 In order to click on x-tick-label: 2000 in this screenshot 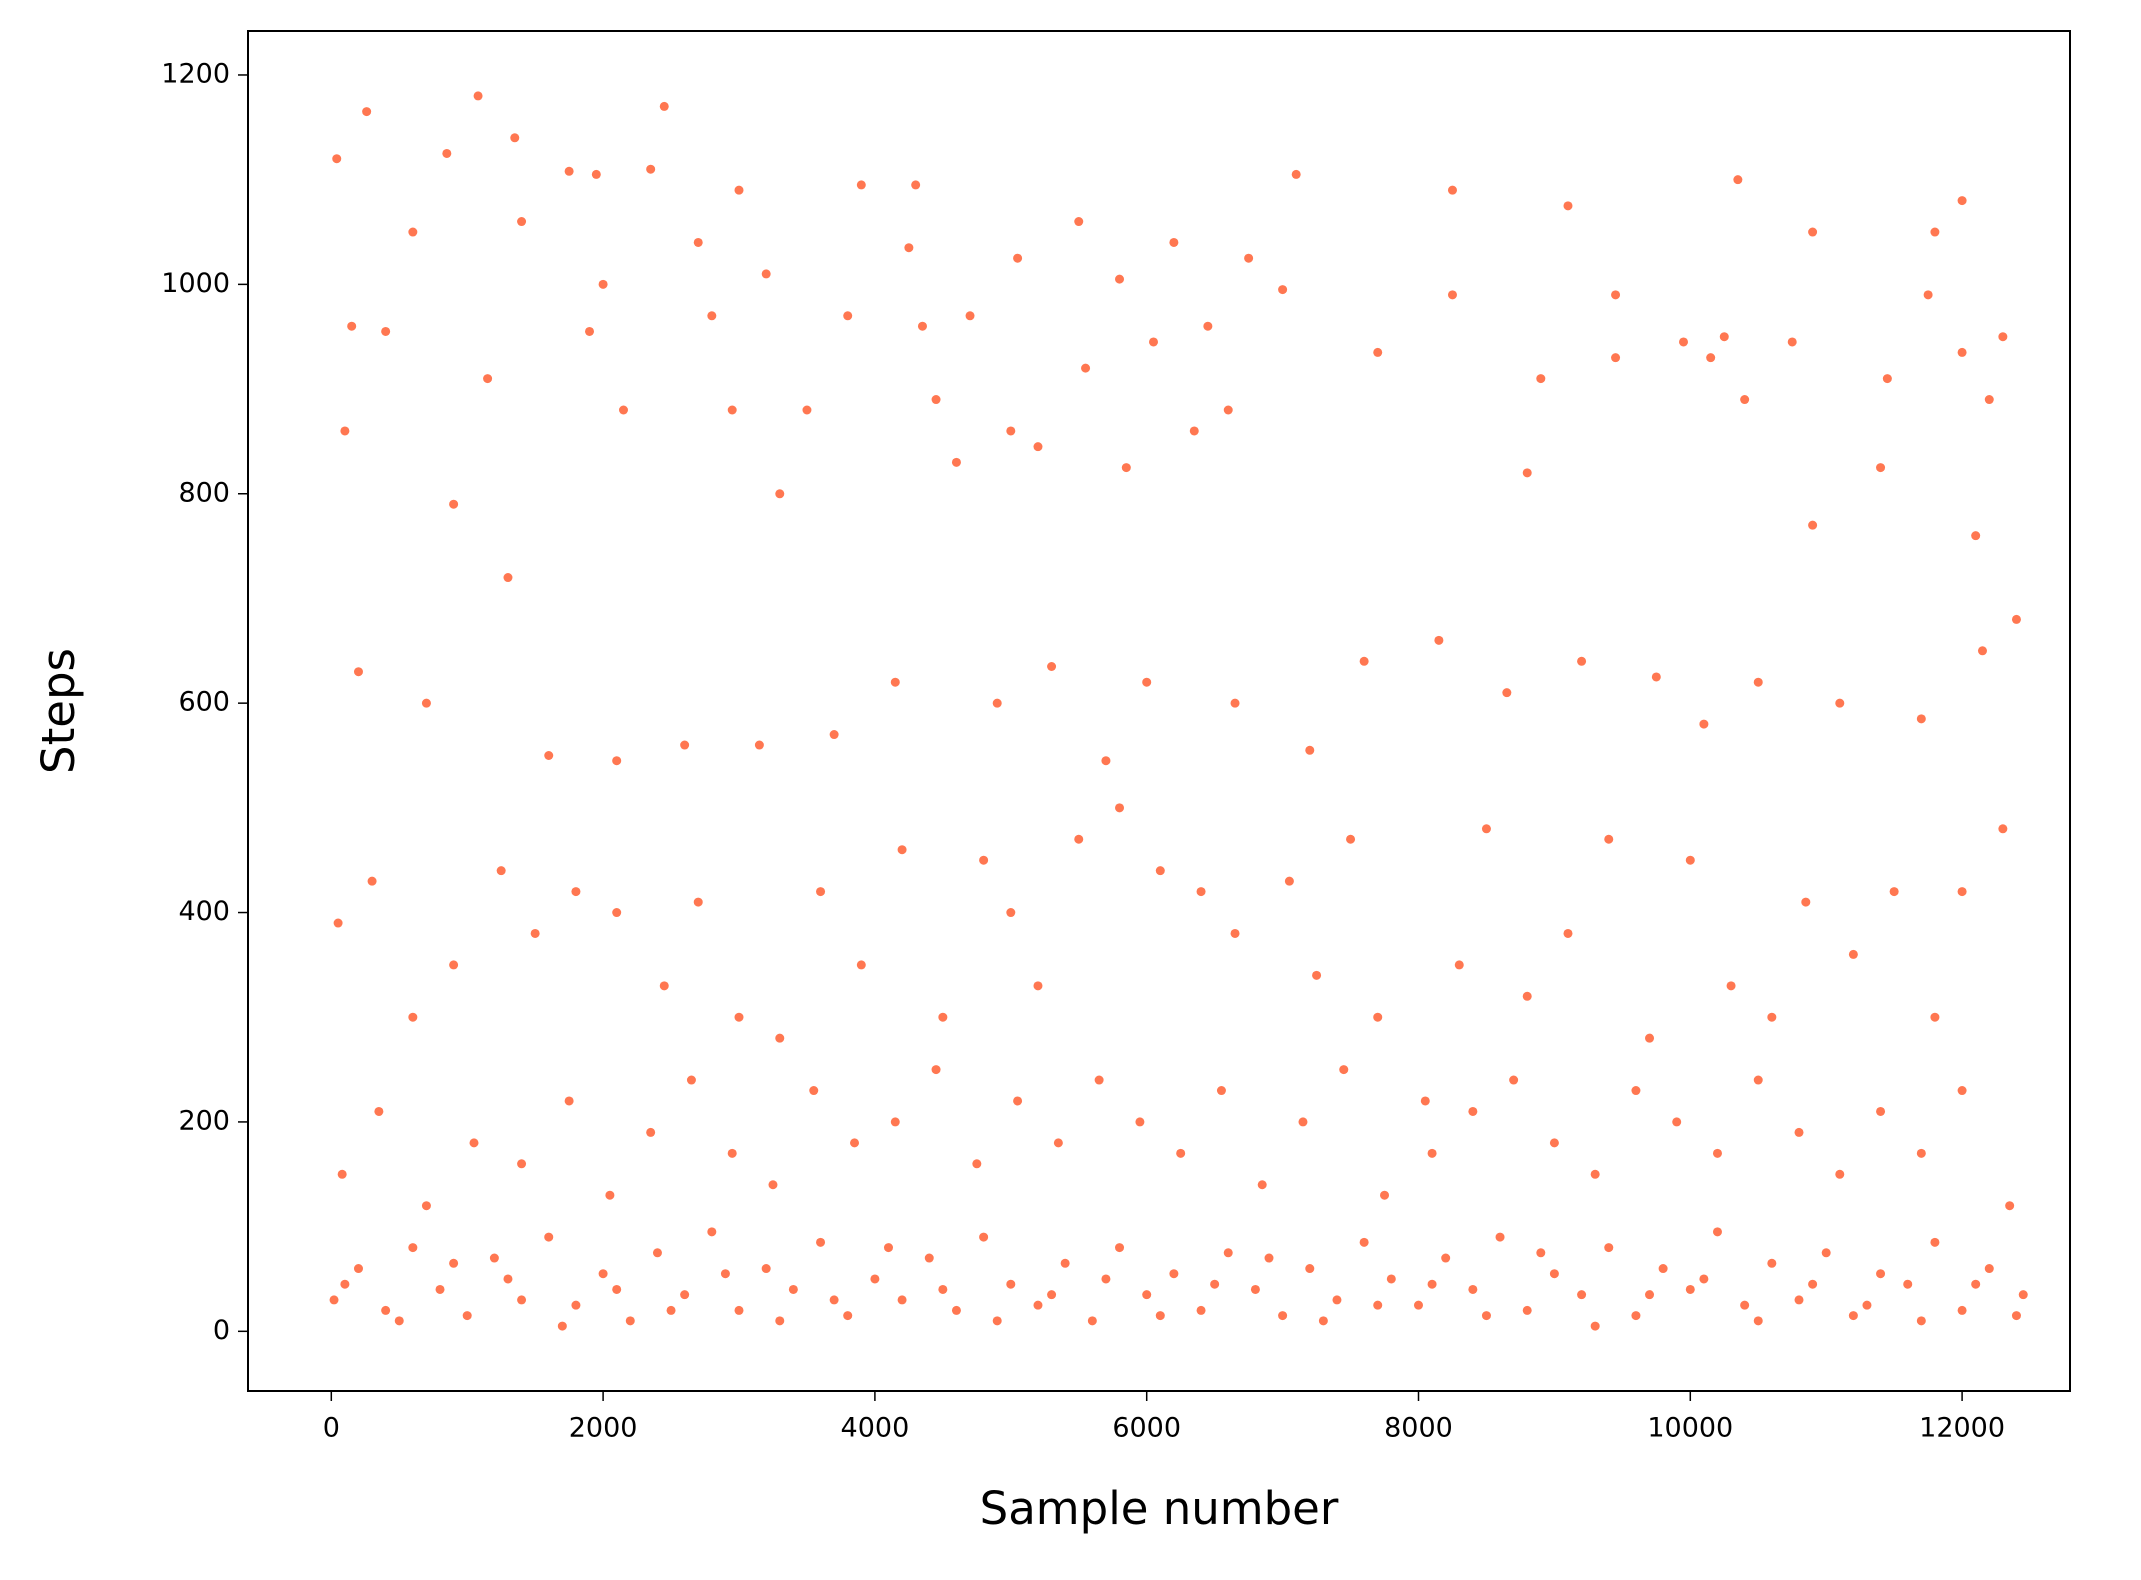, I will do `click(603, 1428)`.